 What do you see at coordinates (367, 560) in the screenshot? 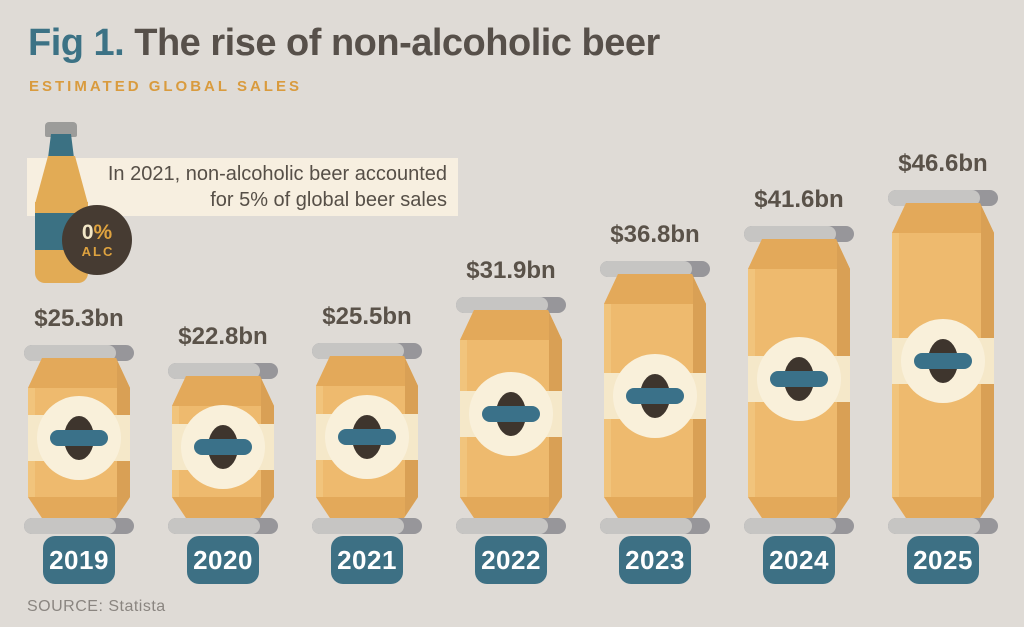
I see `year-badge: 2021` at bounding box center [367, 560].